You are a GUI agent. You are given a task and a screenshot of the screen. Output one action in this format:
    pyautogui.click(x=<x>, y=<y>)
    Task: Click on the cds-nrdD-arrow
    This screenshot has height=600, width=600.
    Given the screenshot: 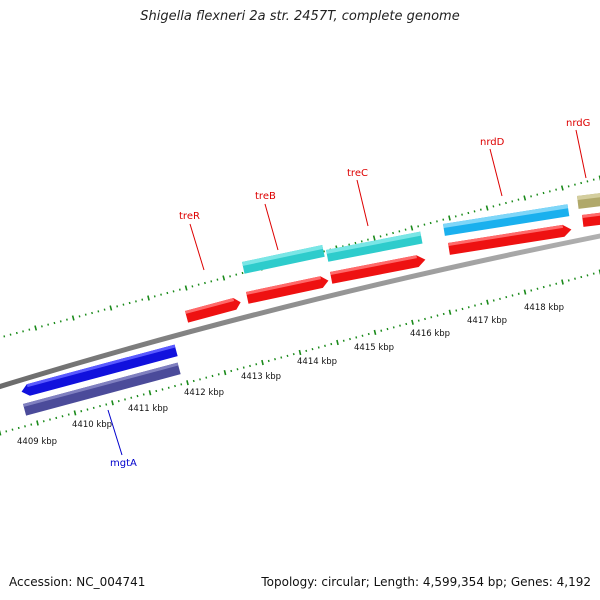 What is the action you would take?
    pyautogui.click(x=510, y=239)
    